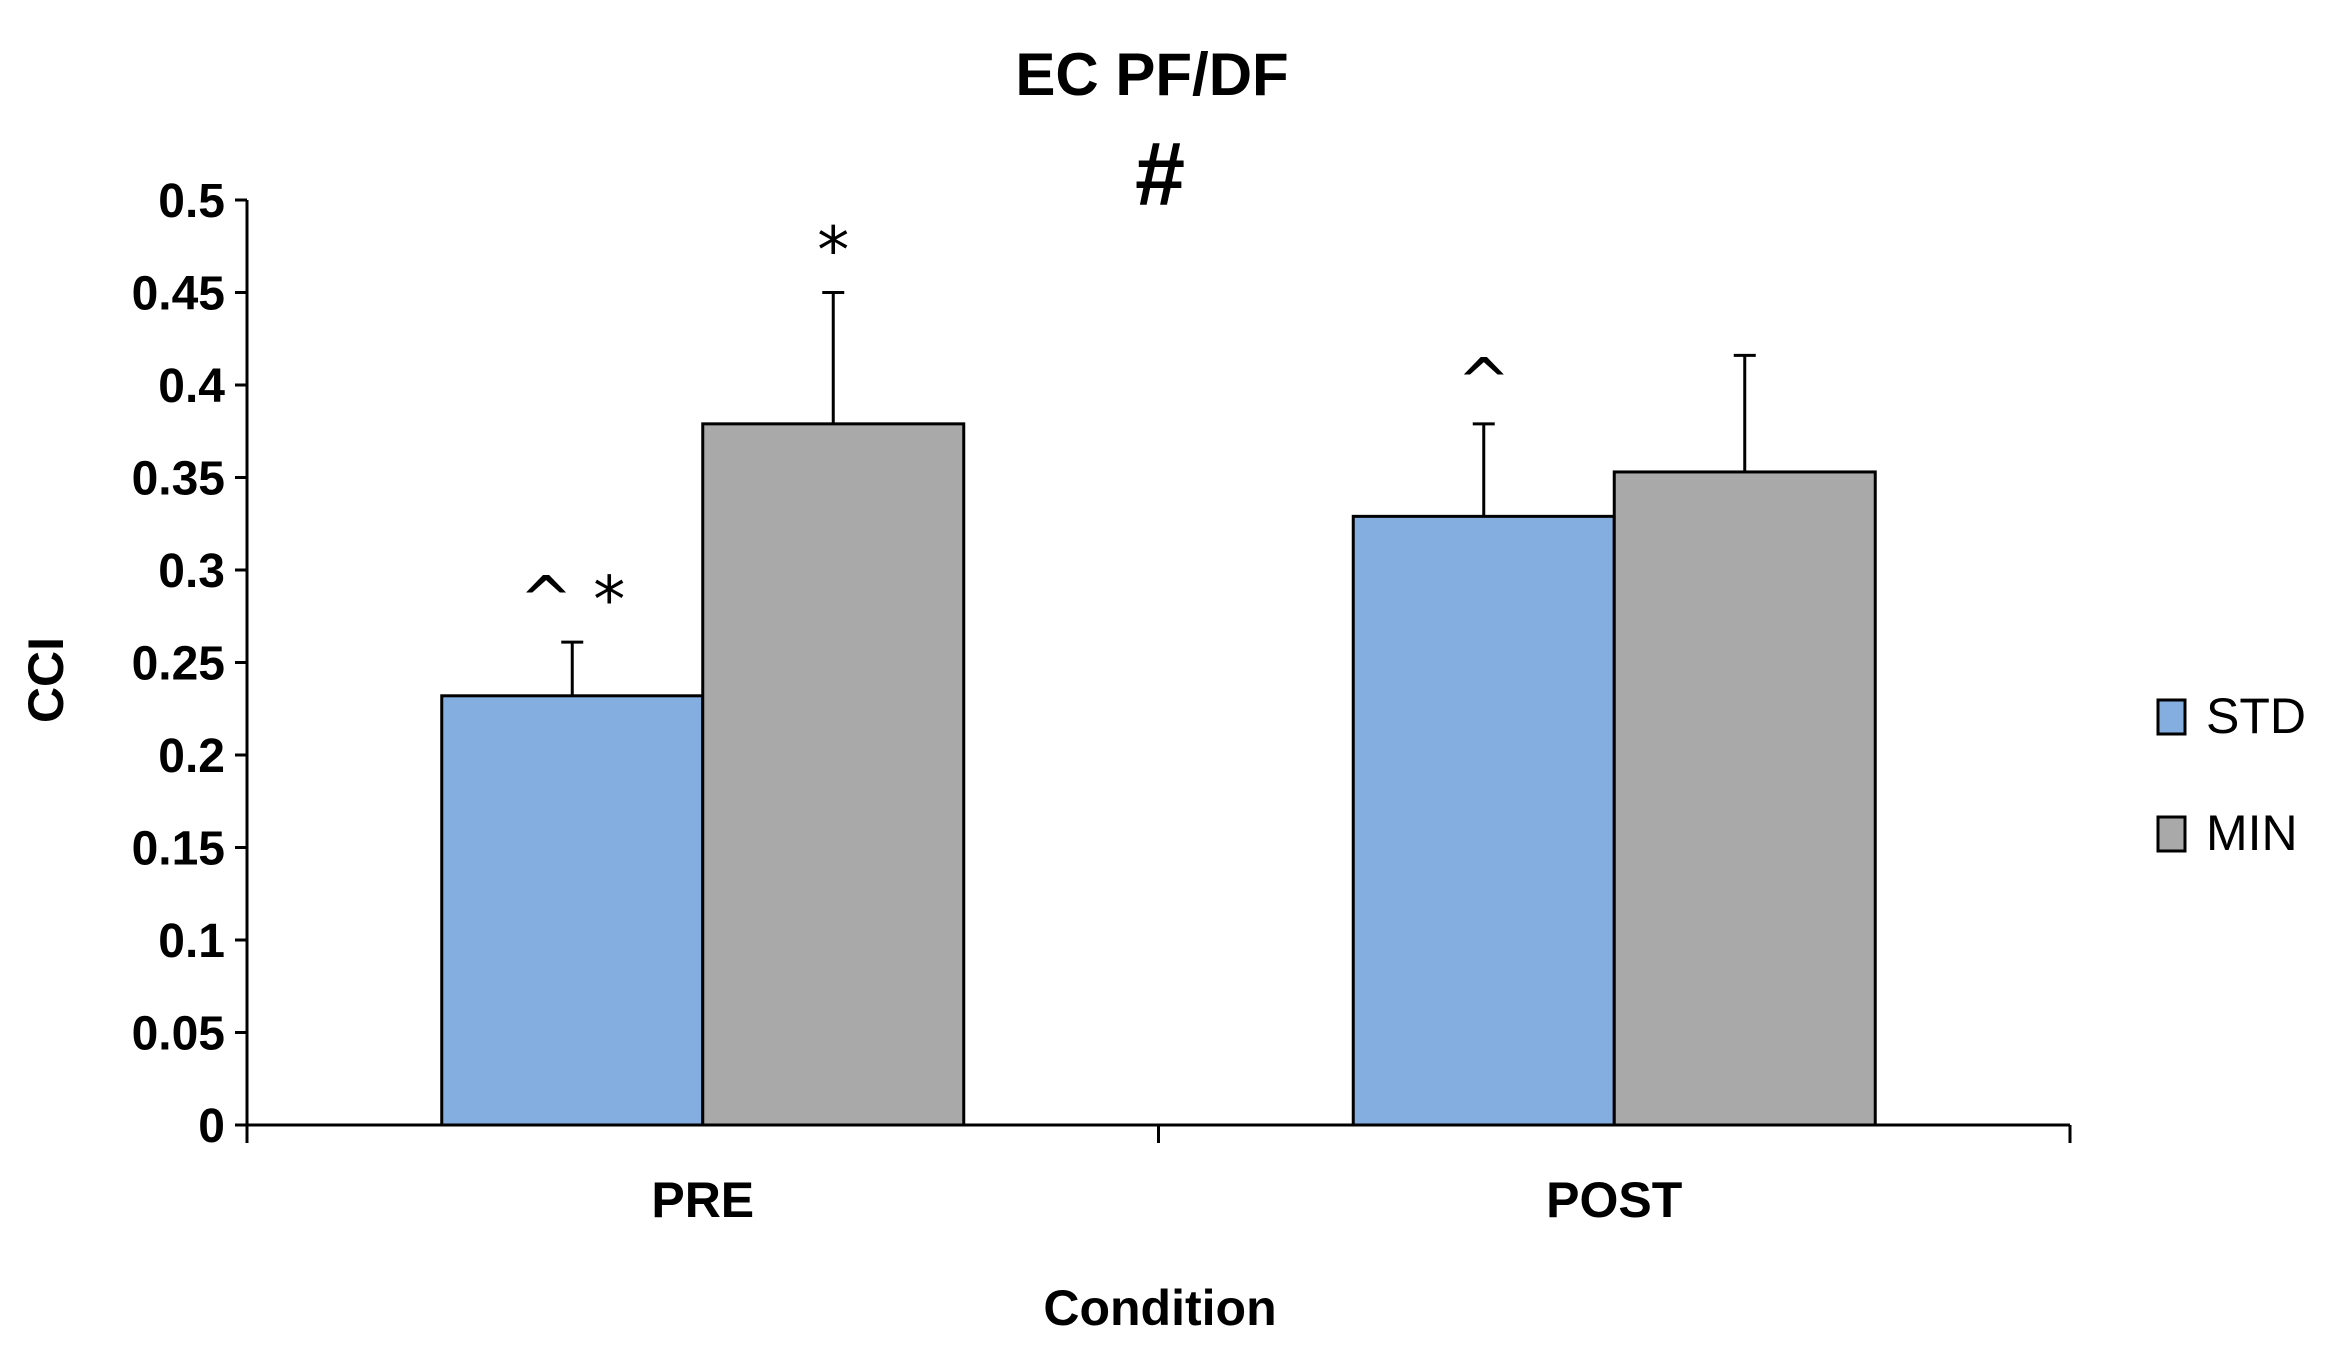 The width and height of the screenshot is (2328, 1361). Describe the element at coordinates (1160, 175) in the screenshot. I see `chart-title-significance-mark: #` at that location.